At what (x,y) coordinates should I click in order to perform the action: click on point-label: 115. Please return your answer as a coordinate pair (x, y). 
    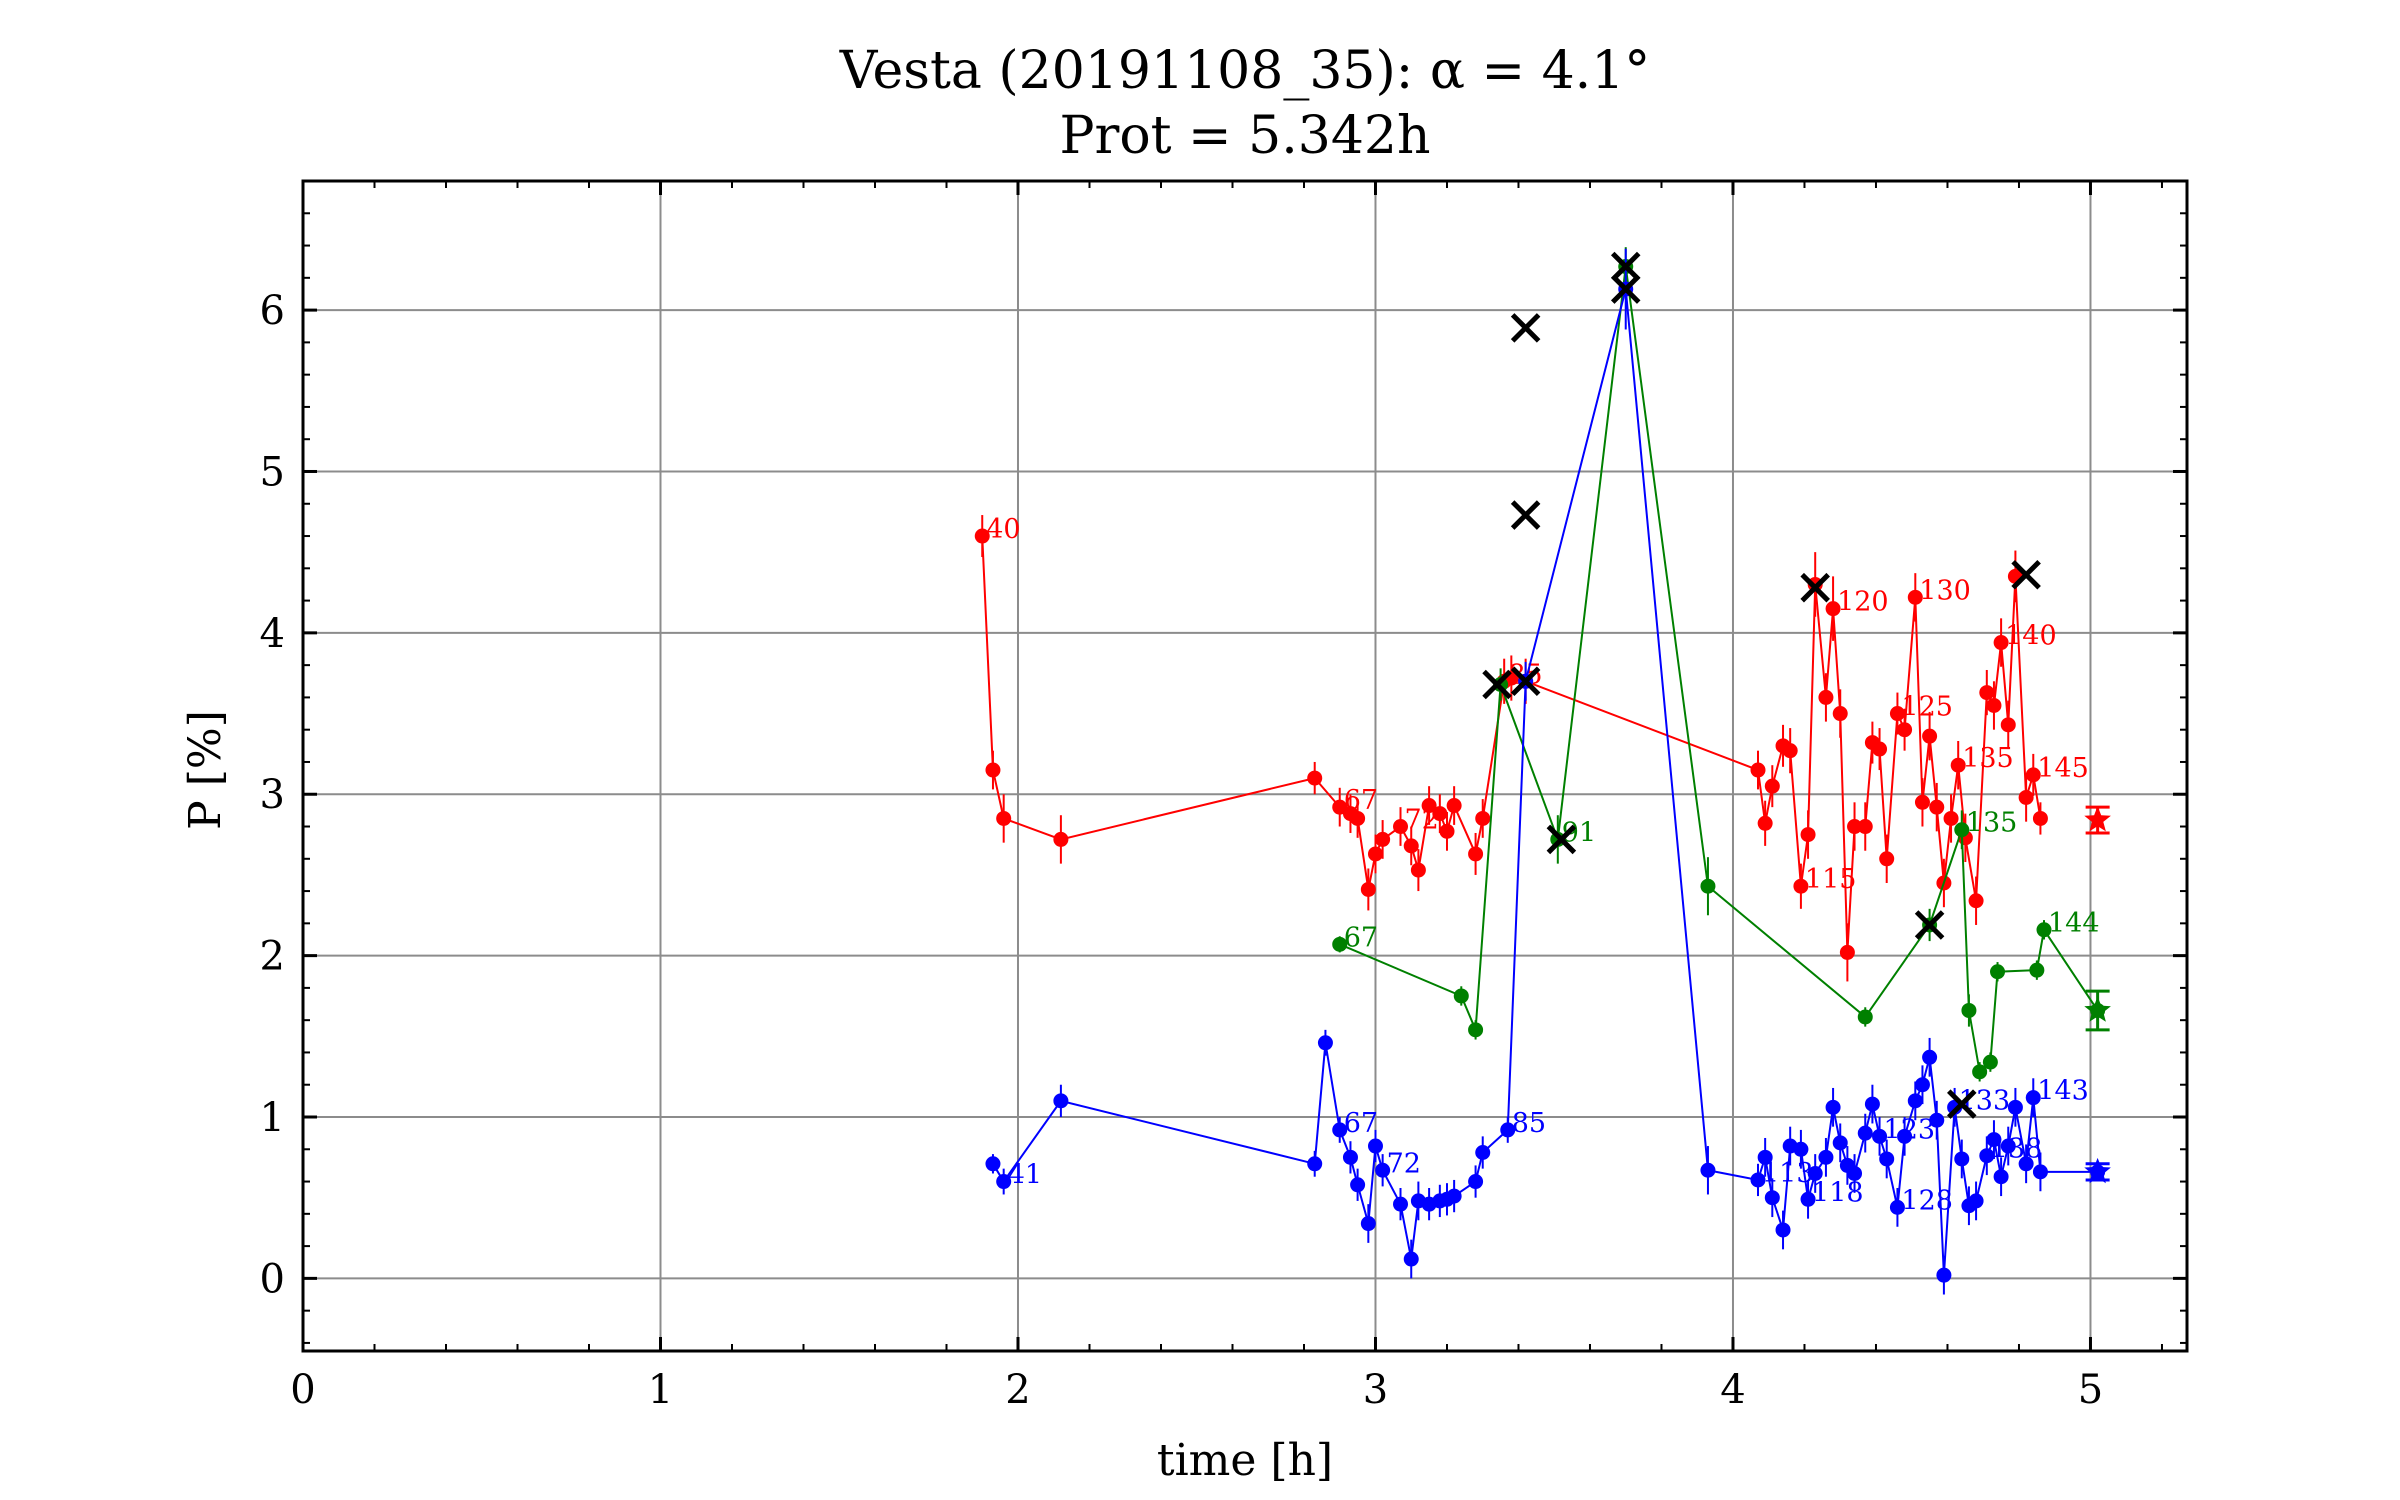
    Looking at the image, I should click on (1831, 879).